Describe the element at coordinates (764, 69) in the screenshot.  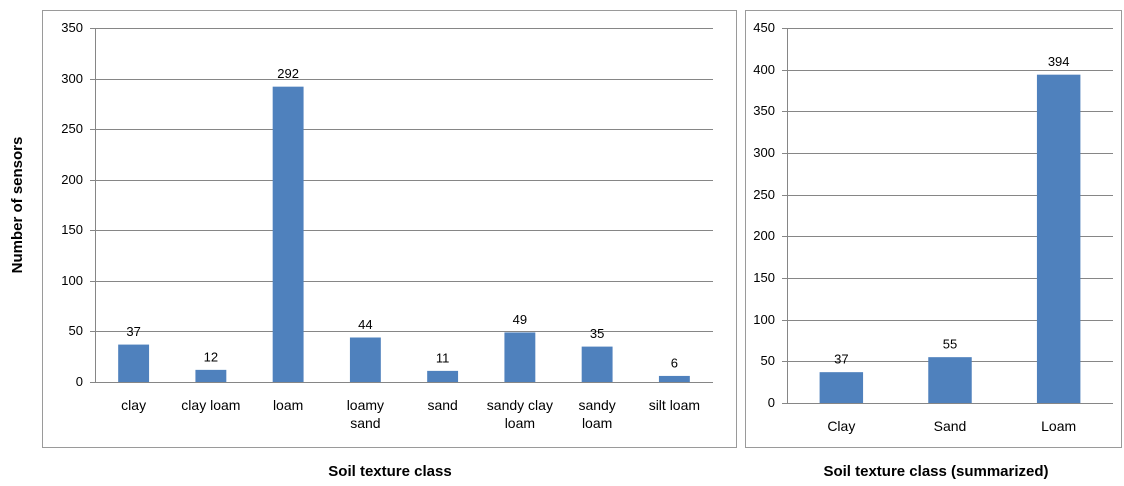
I see `y-tick-label: 400` at that location.